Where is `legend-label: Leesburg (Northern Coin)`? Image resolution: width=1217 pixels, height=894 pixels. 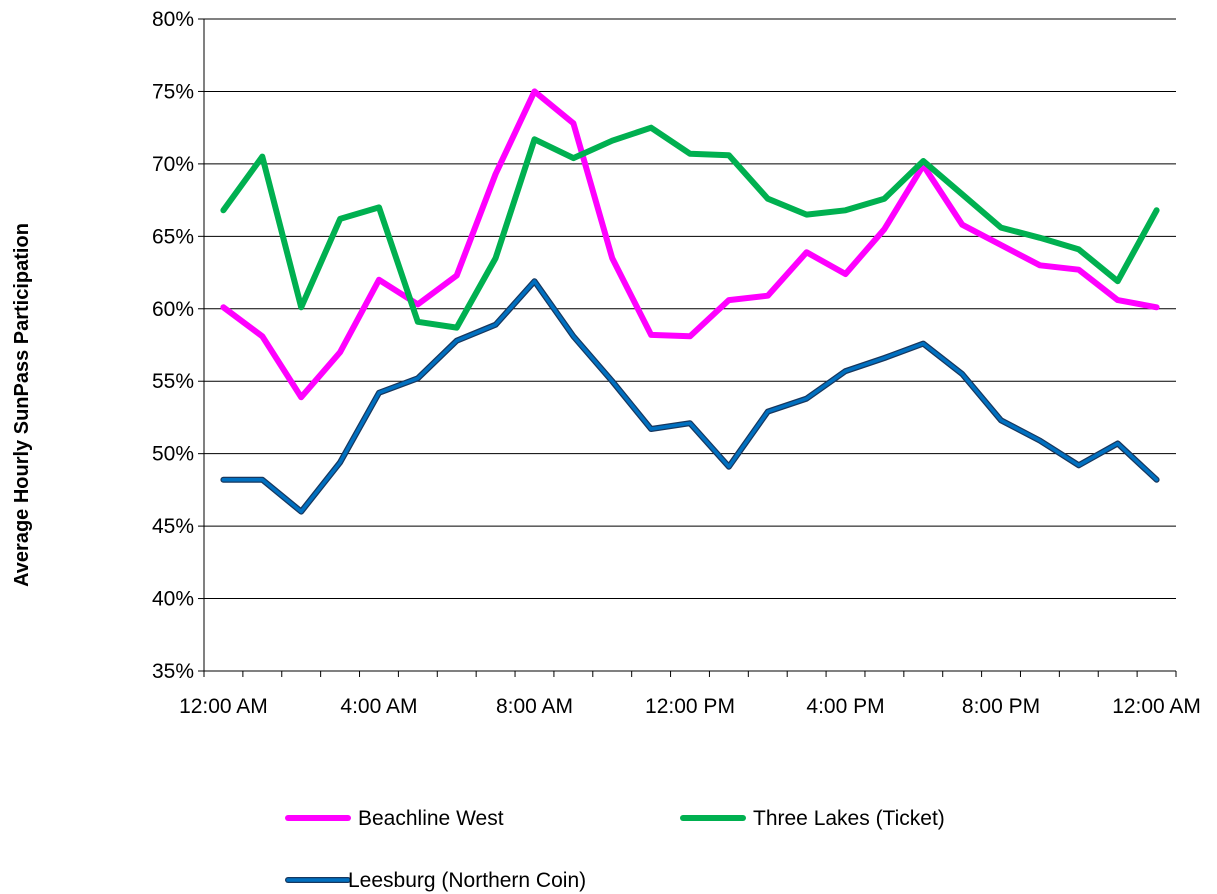
legend-label: Leesburg (Northern Coin) is located at coordinates (467, 880).